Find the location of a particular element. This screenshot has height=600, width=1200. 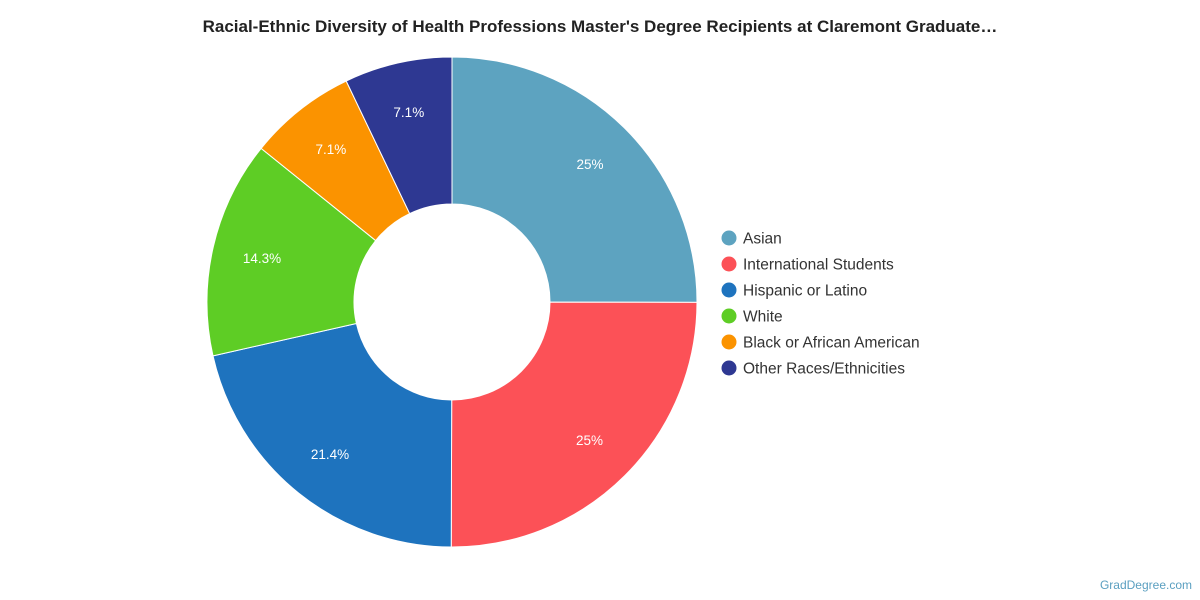

legend-label: Other Races/Ethnicities is located at coordinates (824, 369).